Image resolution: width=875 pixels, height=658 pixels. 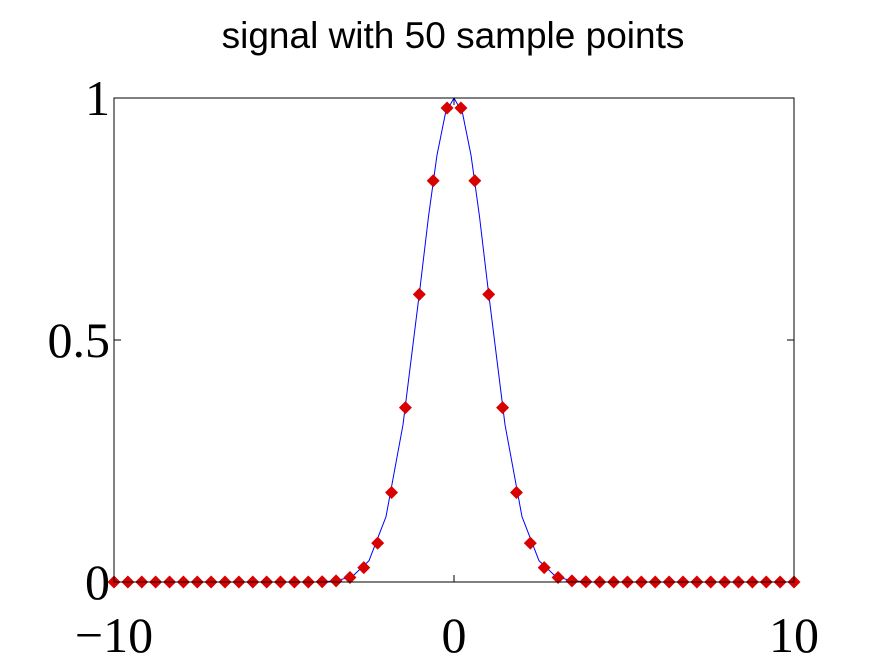 I want to click on x-tick-label: 10, so click(x=794, y=632).